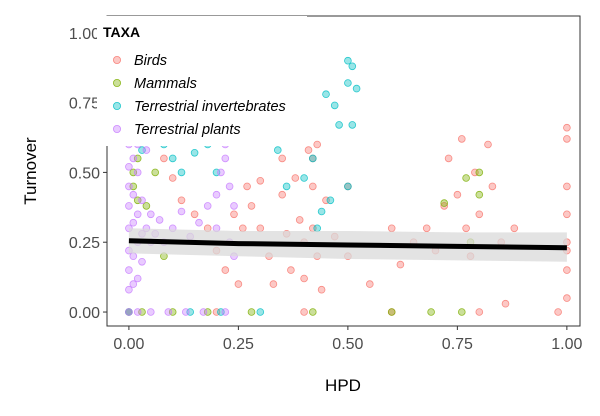 This screenshot has width=600, height=416. Describe the element at coordinates (347, 344) in the screenshot. I see `x-tick-label: 0.50` at that location.